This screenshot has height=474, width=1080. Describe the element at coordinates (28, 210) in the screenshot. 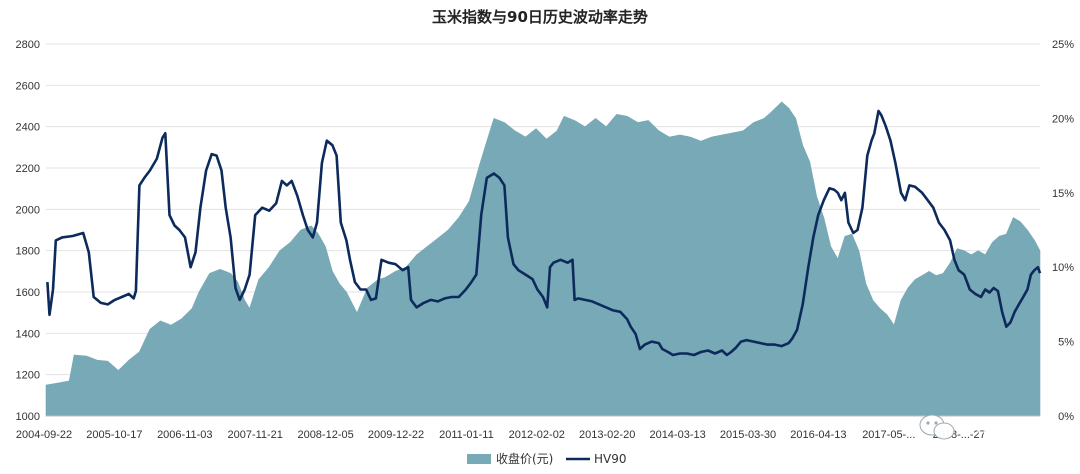

I see `y-left-tick-label: 2000` at that location.